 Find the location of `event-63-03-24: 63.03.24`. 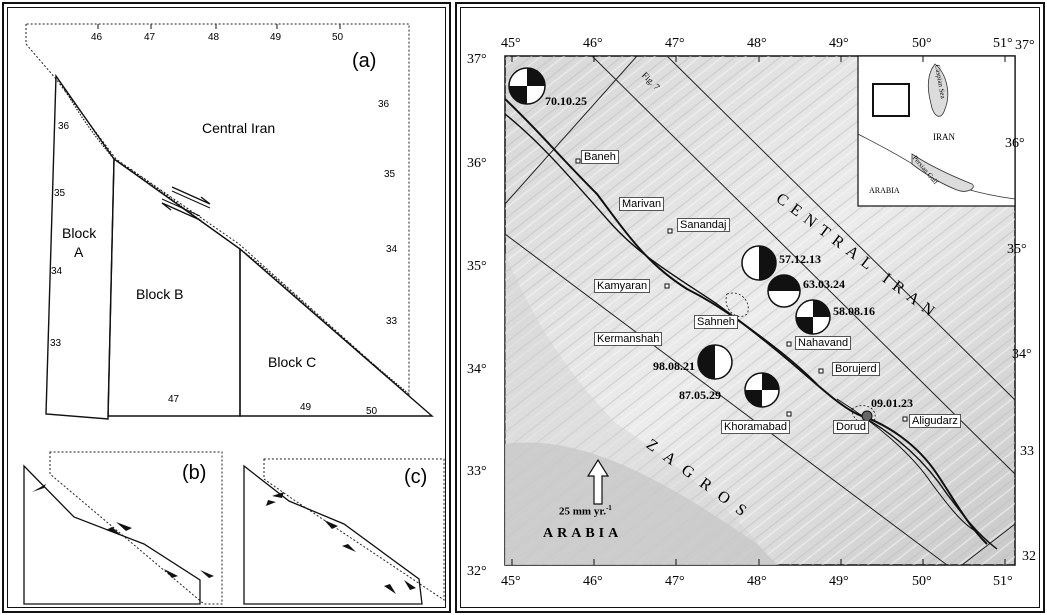

event-63-03-24: 63.03.24 is located at coordinates (824, 284).